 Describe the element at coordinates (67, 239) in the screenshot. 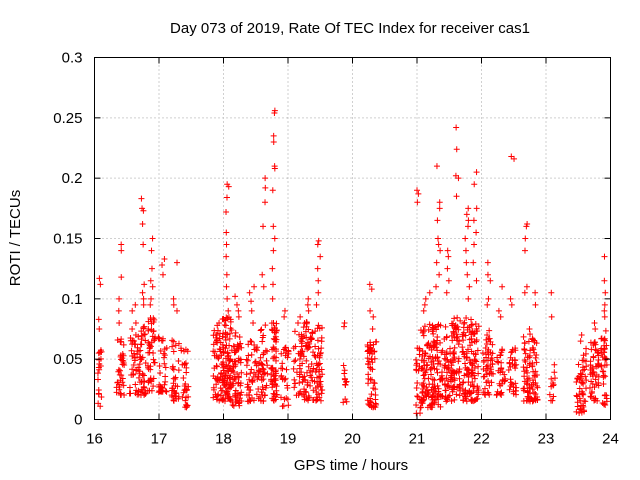

I see `y-tick-labels: 0 0.05 0.1 0.15 0.2 0.25 0.3` at that location.